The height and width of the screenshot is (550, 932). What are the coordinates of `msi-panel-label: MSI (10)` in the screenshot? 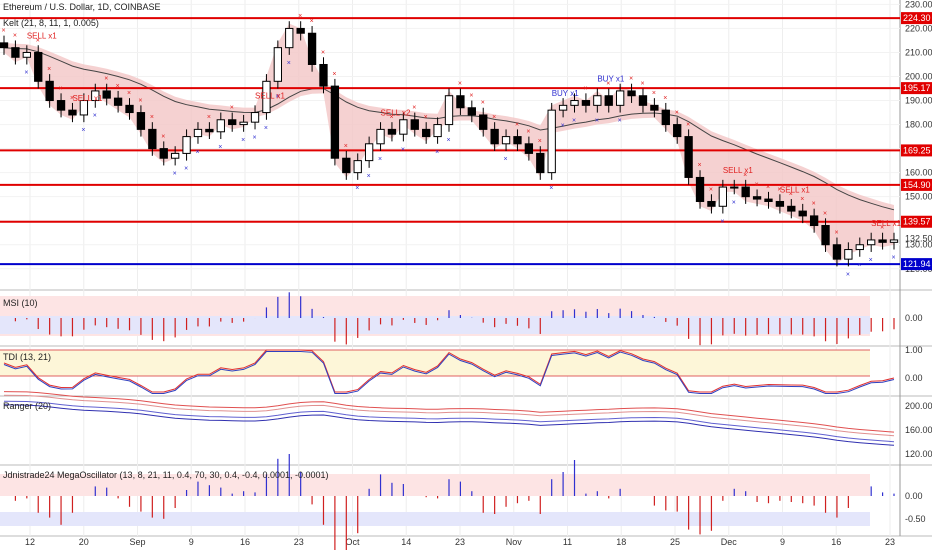 It's located at (20, 303).